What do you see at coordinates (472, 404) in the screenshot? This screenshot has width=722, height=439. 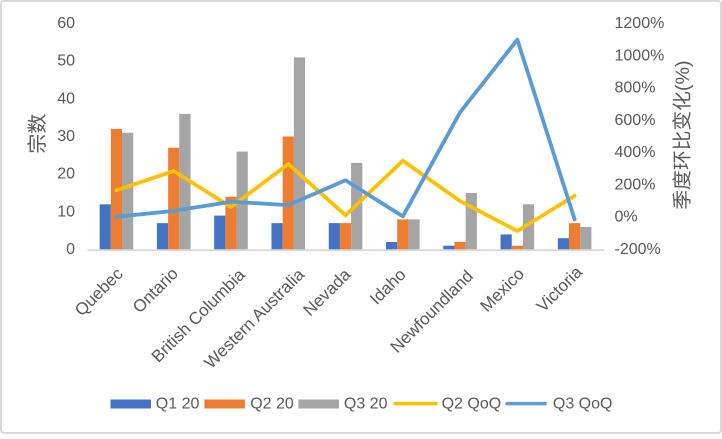 I see `svg-text: Q2 QoQ` at bounding box center [472, 404].